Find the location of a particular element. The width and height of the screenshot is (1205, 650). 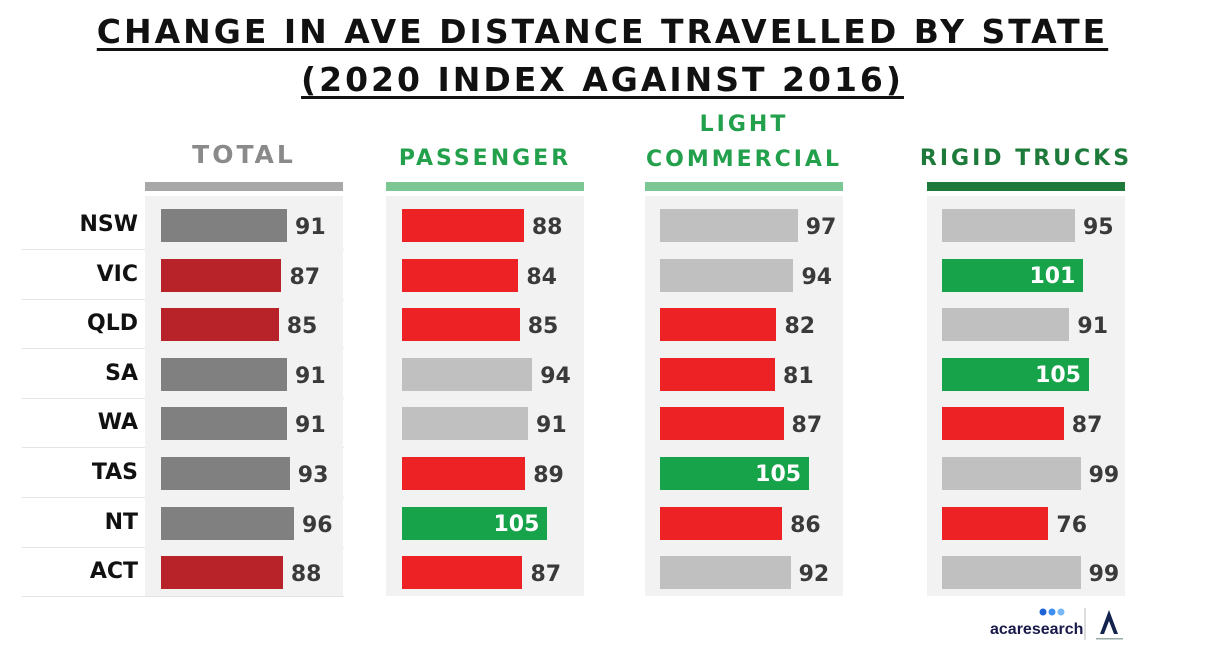

value-label-light-commercial-nsw: 97 is located at coordinates (821, 227).